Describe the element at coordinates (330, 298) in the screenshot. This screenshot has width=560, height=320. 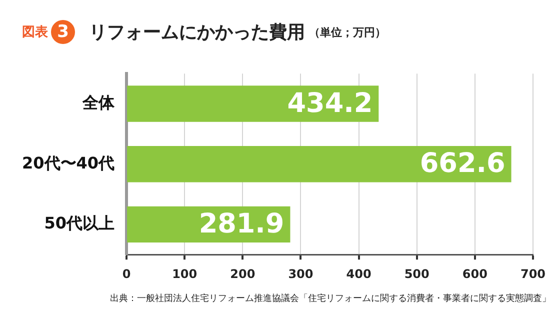
I see `source-note: 出典：一般社団法人住宅リフォーム推進協議会「住宅リフォームに関する消費者・事業者に関する実態調査」` at that location.